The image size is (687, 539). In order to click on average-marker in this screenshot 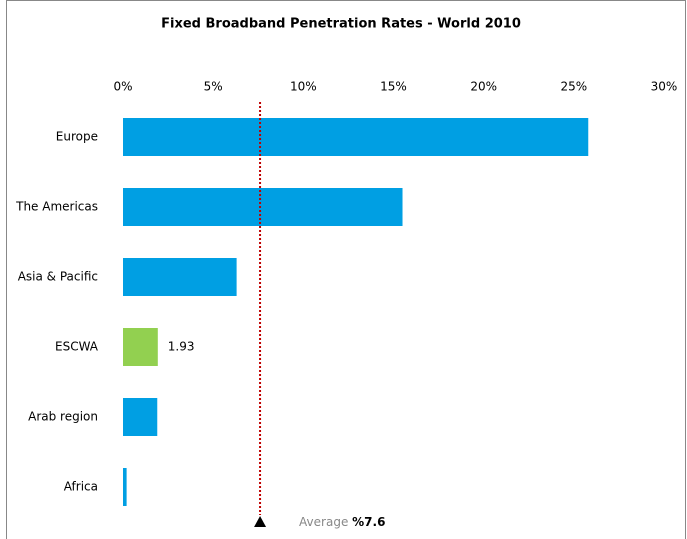, I will do `click(260, 521)`.